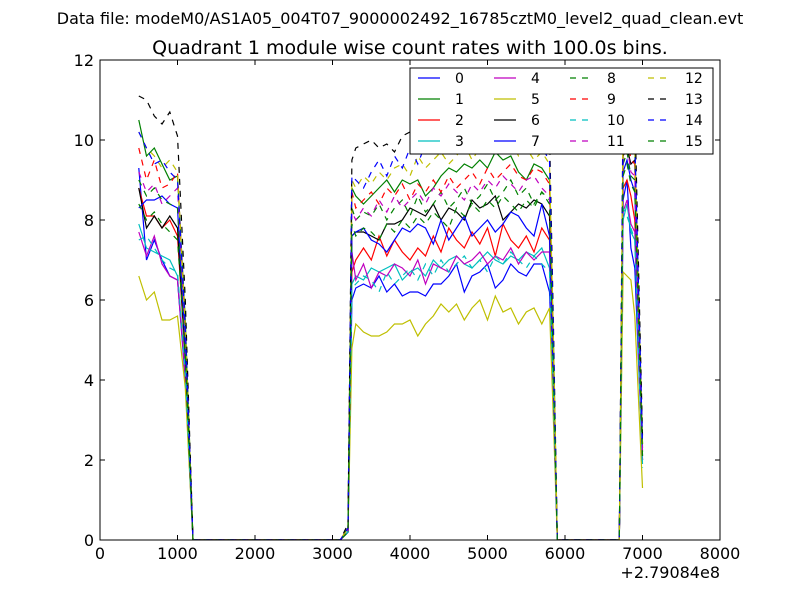 This screenshot has width=800, height=600. I want to click on x-tick-label: 4000, so click(410, 553).